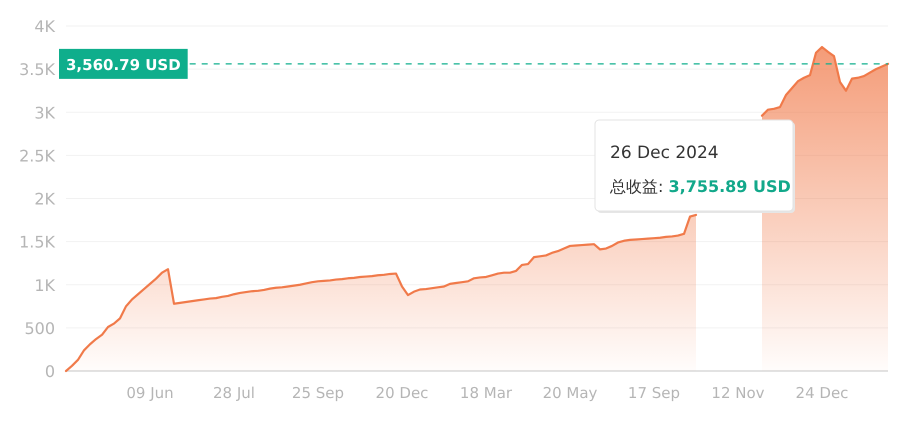 This screenshot has width=910, height=426. What do you see at coordinates (486, 393) in the screenshot?
I see `x-tick-label: 18 Mar` at bounding box center [486, 393].